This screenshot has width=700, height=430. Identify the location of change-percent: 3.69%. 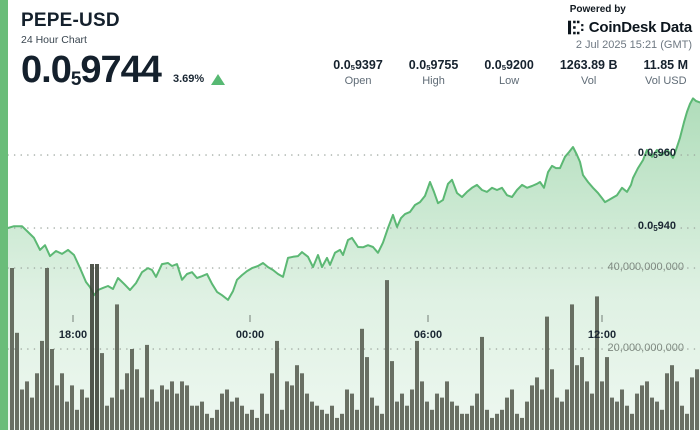
(188, 79).